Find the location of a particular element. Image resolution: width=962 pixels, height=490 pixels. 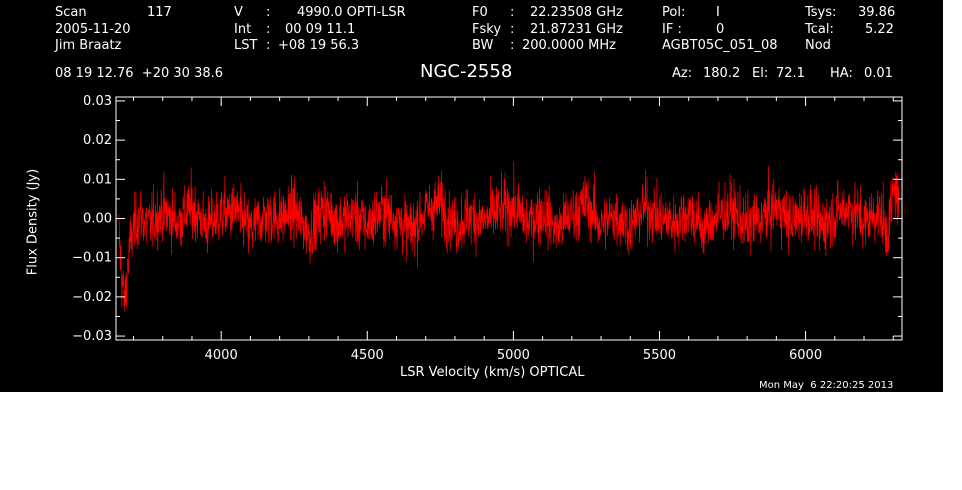

x-tick-label: 5500 is located at coordinates (659, 355).